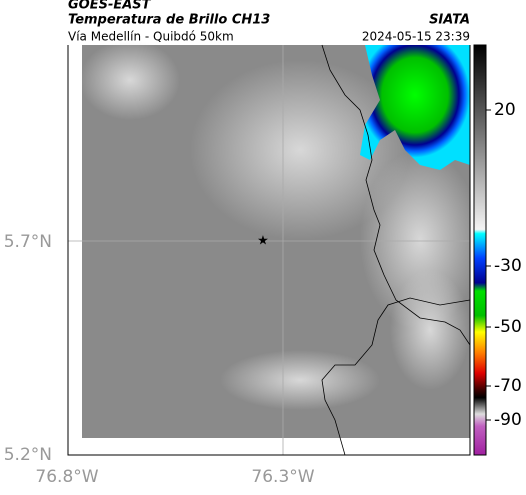 This screenshot has width=526, height=495. Describe the element at coordinates (169, 20) in the screenshot. I see `subtitle: Temperatura de Brillo CH13` at that location.